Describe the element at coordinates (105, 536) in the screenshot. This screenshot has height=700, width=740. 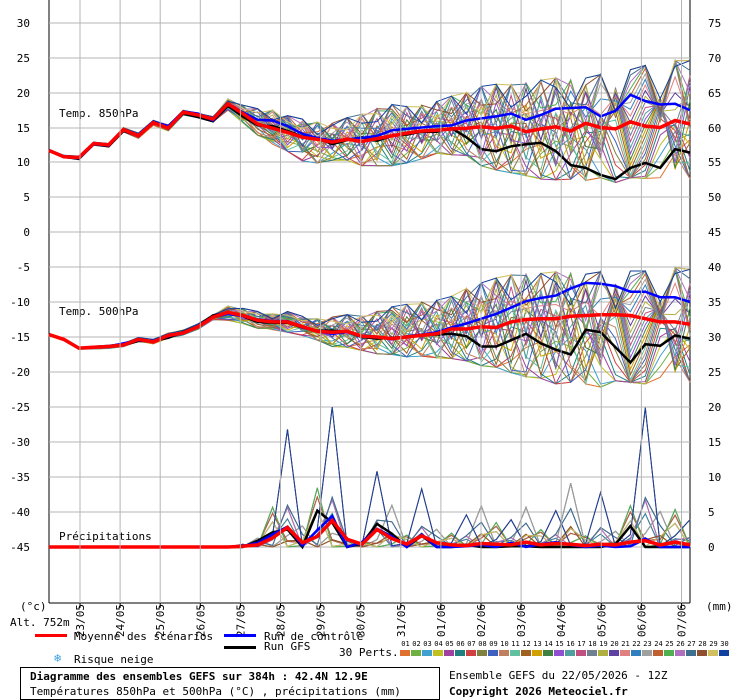
I see `panel-label: Précipitations` at that location.